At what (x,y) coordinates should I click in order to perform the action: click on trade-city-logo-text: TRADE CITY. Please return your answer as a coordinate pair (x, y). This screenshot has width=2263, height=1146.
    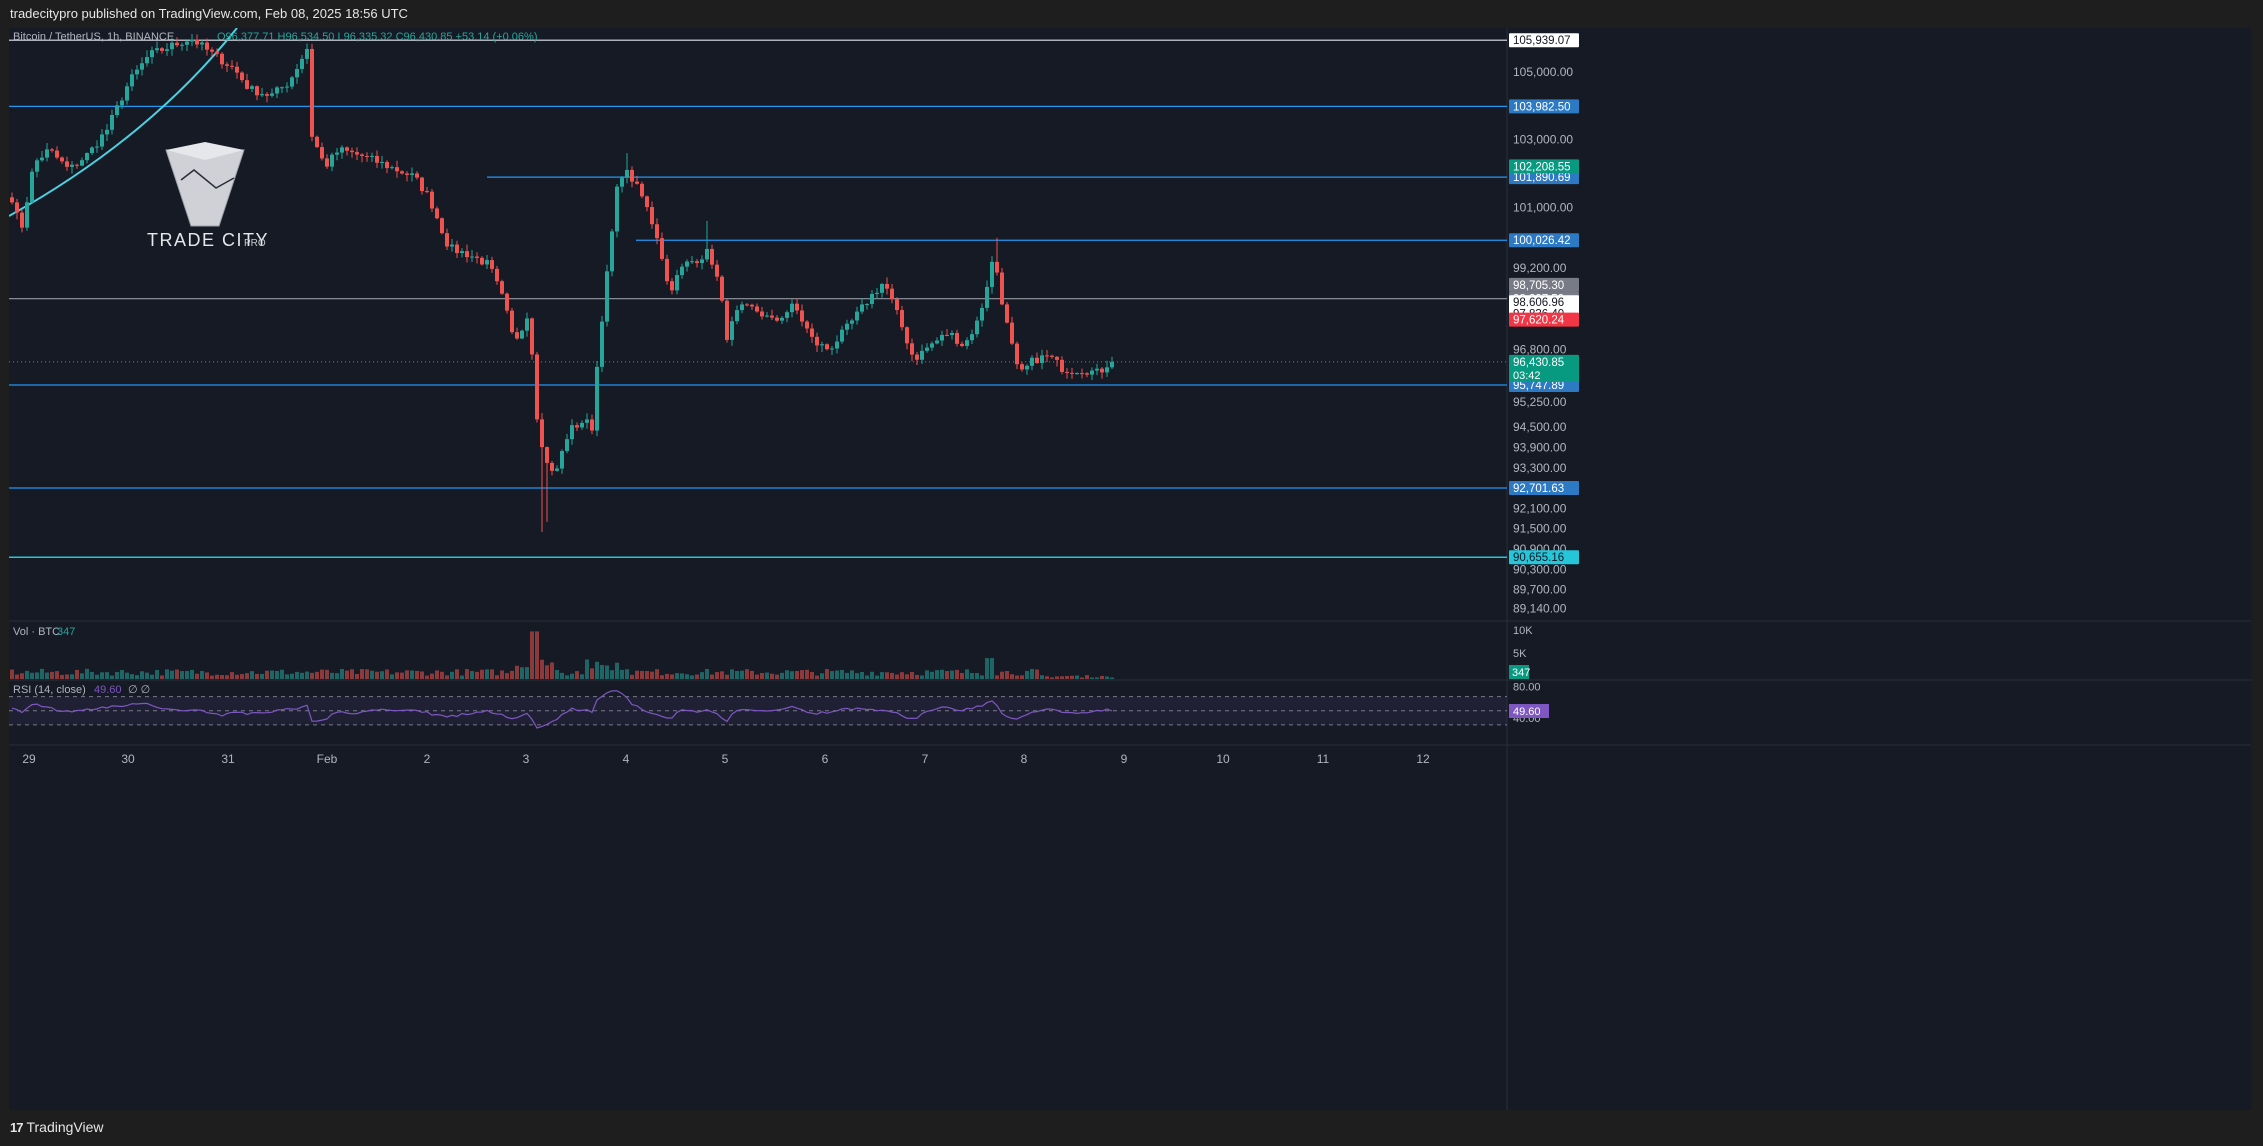
    Looking at the image, I should click on (208, 240).